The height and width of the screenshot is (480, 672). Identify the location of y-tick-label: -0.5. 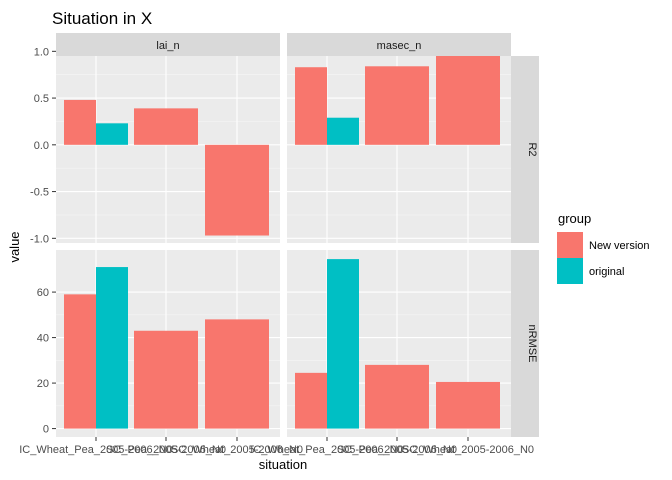
(39, 193).